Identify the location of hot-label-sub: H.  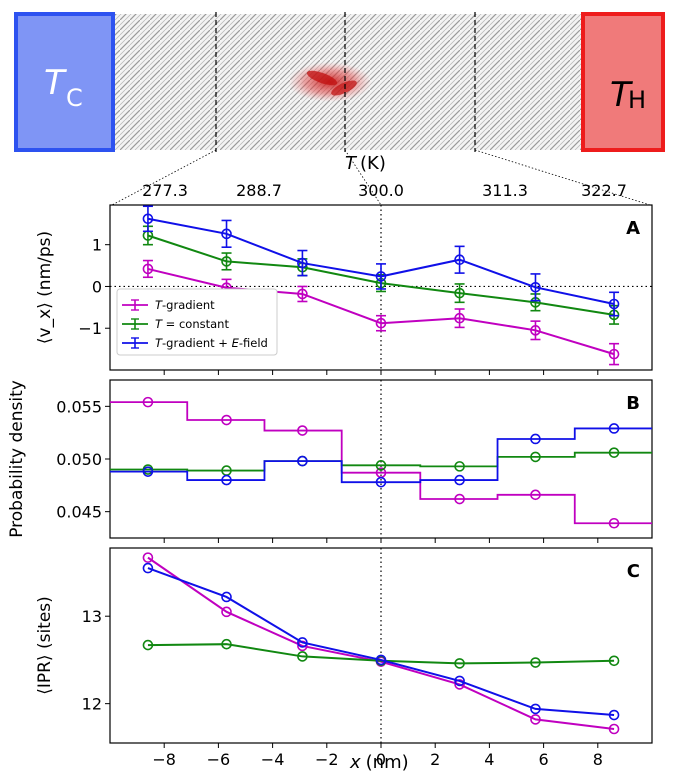
(637, 100).